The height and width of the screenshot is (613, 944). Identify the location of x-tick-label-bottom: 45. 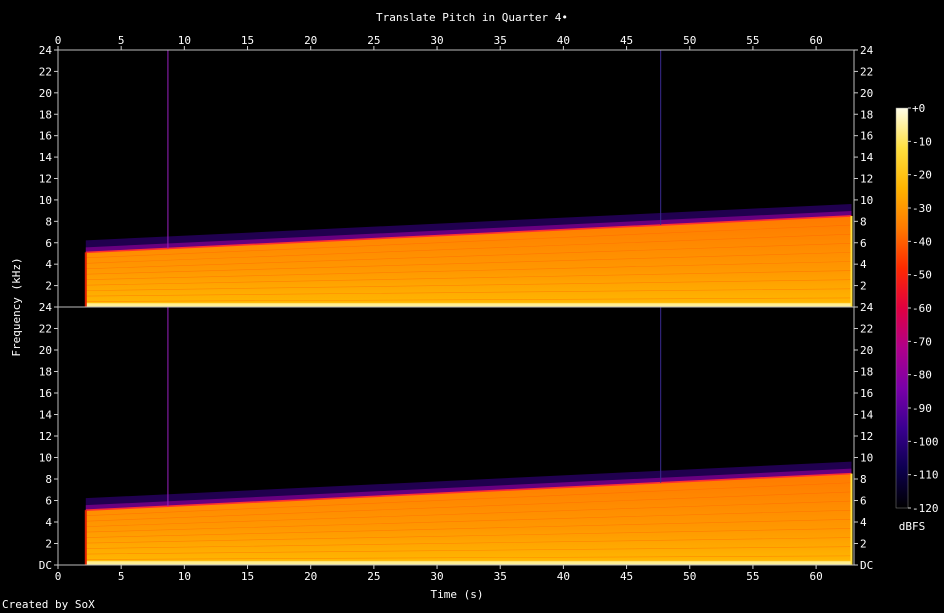
(626, 576).